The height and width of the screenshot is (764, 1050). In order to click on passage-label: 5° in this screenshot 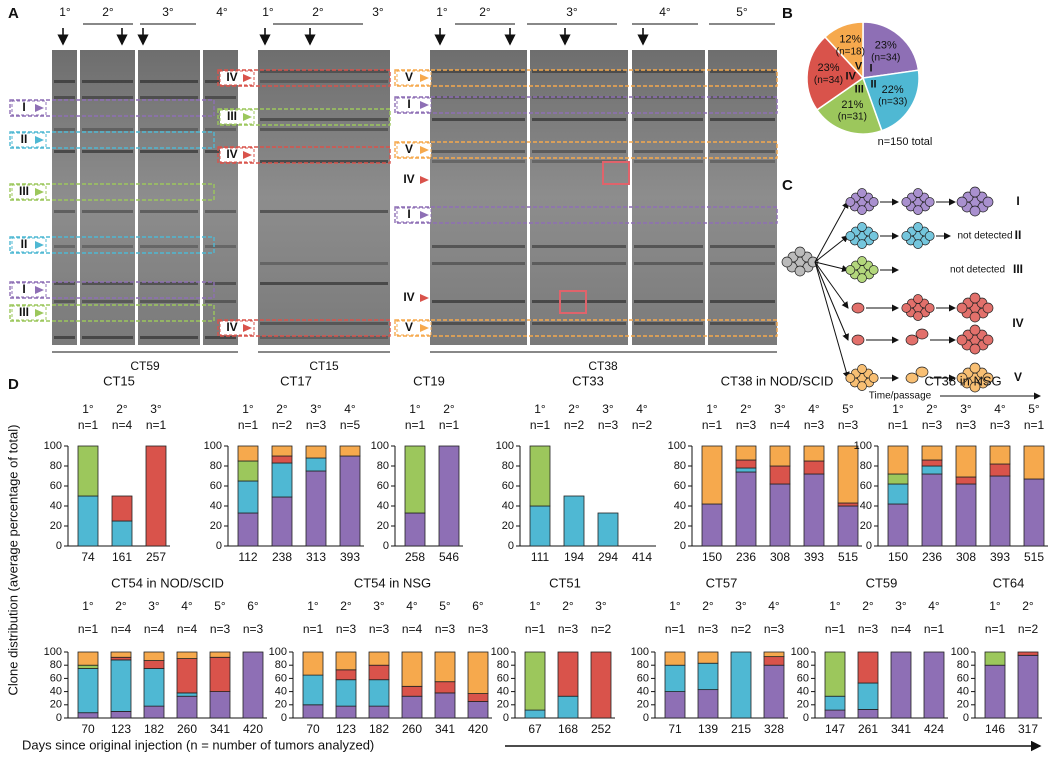, I will do `click(220, 606)`.